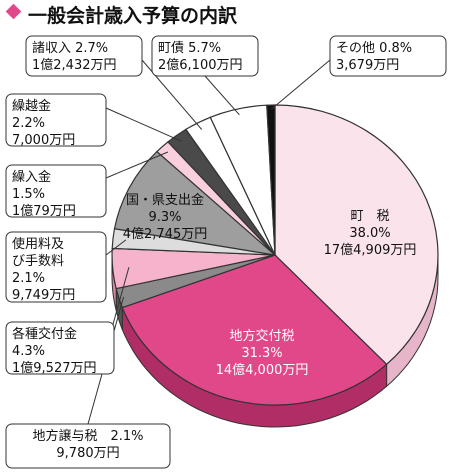 The image size is (450, 473). What do you see at coordinates (13, 11) in the screenshot?
I see `title-marker-icon` at bounding box center [13, 11].